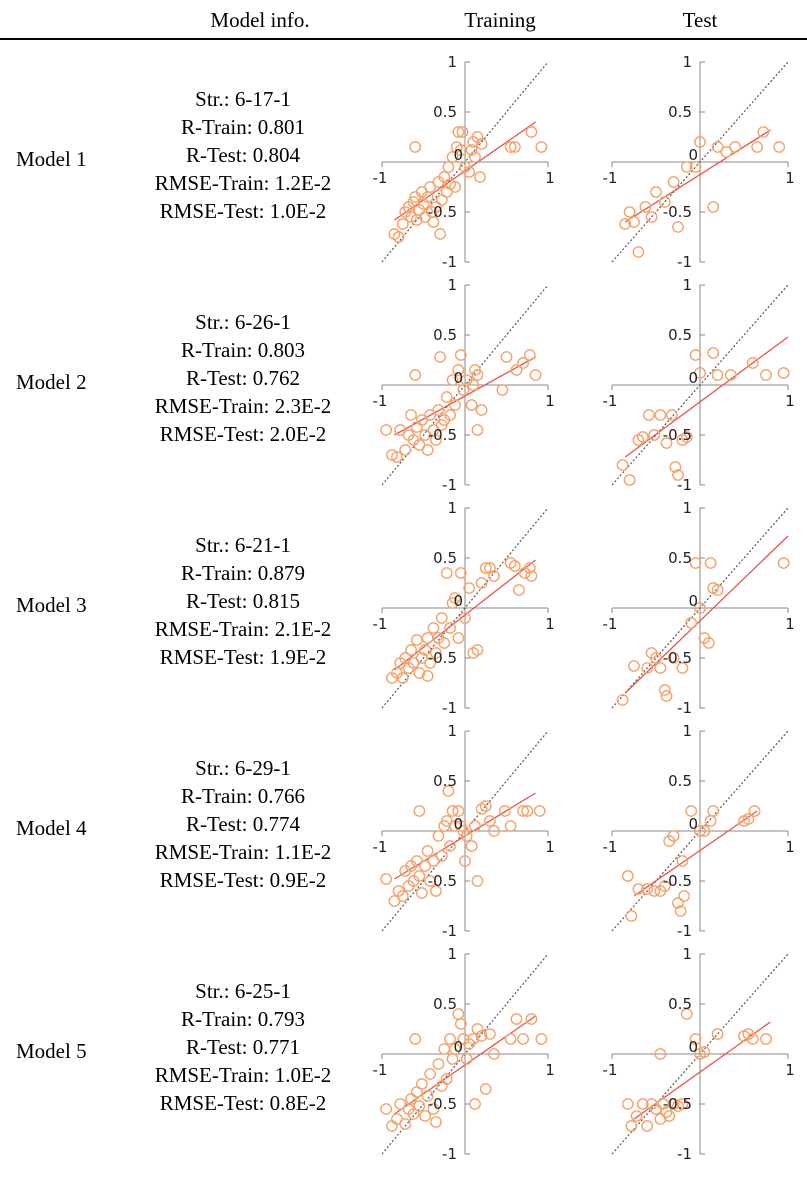  Describe the element at coordinates (243, 1075) in the screenshot. I see `rmse-train-text: RMSE-Train: 1.0E-2` at that location.